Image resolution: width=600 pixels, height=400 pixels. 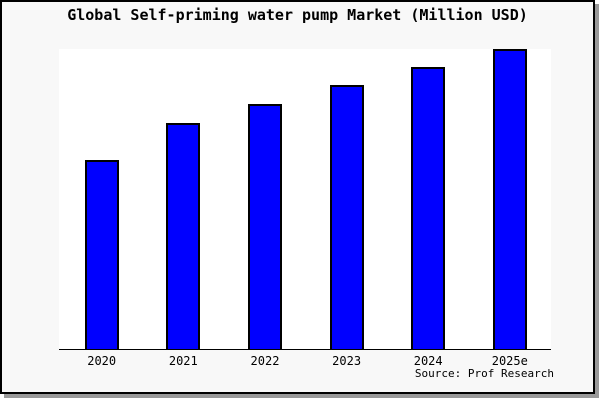 I want to click on x-tick-2024: 2024, so click(x=428, y=361).